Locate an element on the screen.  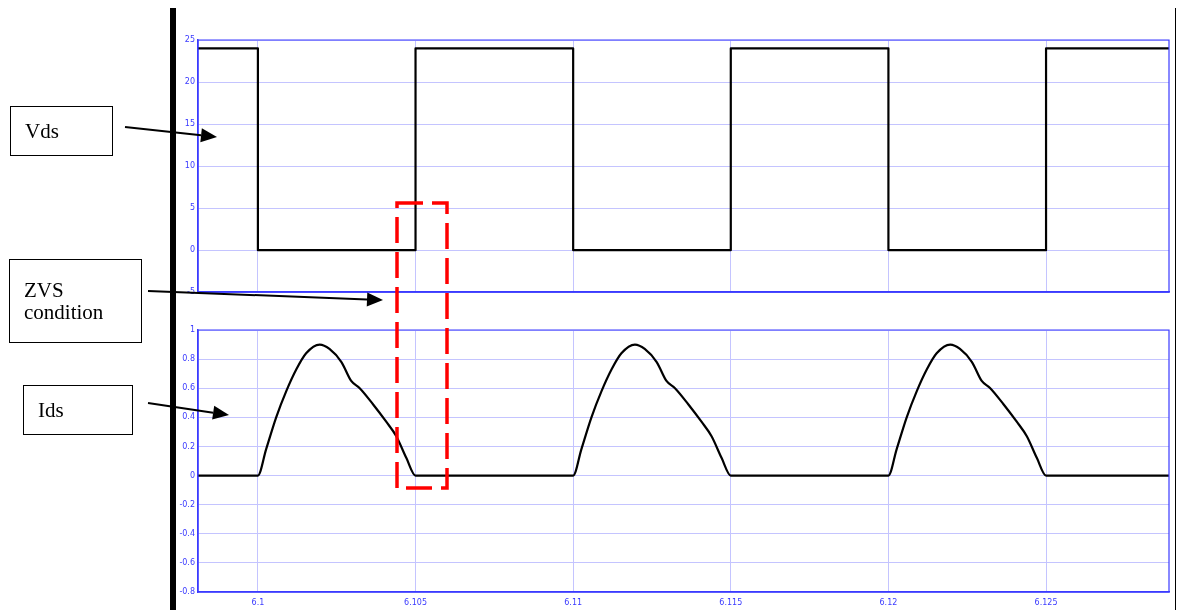
x-tick-label: 6.12 is located at coordinates (888, 602).